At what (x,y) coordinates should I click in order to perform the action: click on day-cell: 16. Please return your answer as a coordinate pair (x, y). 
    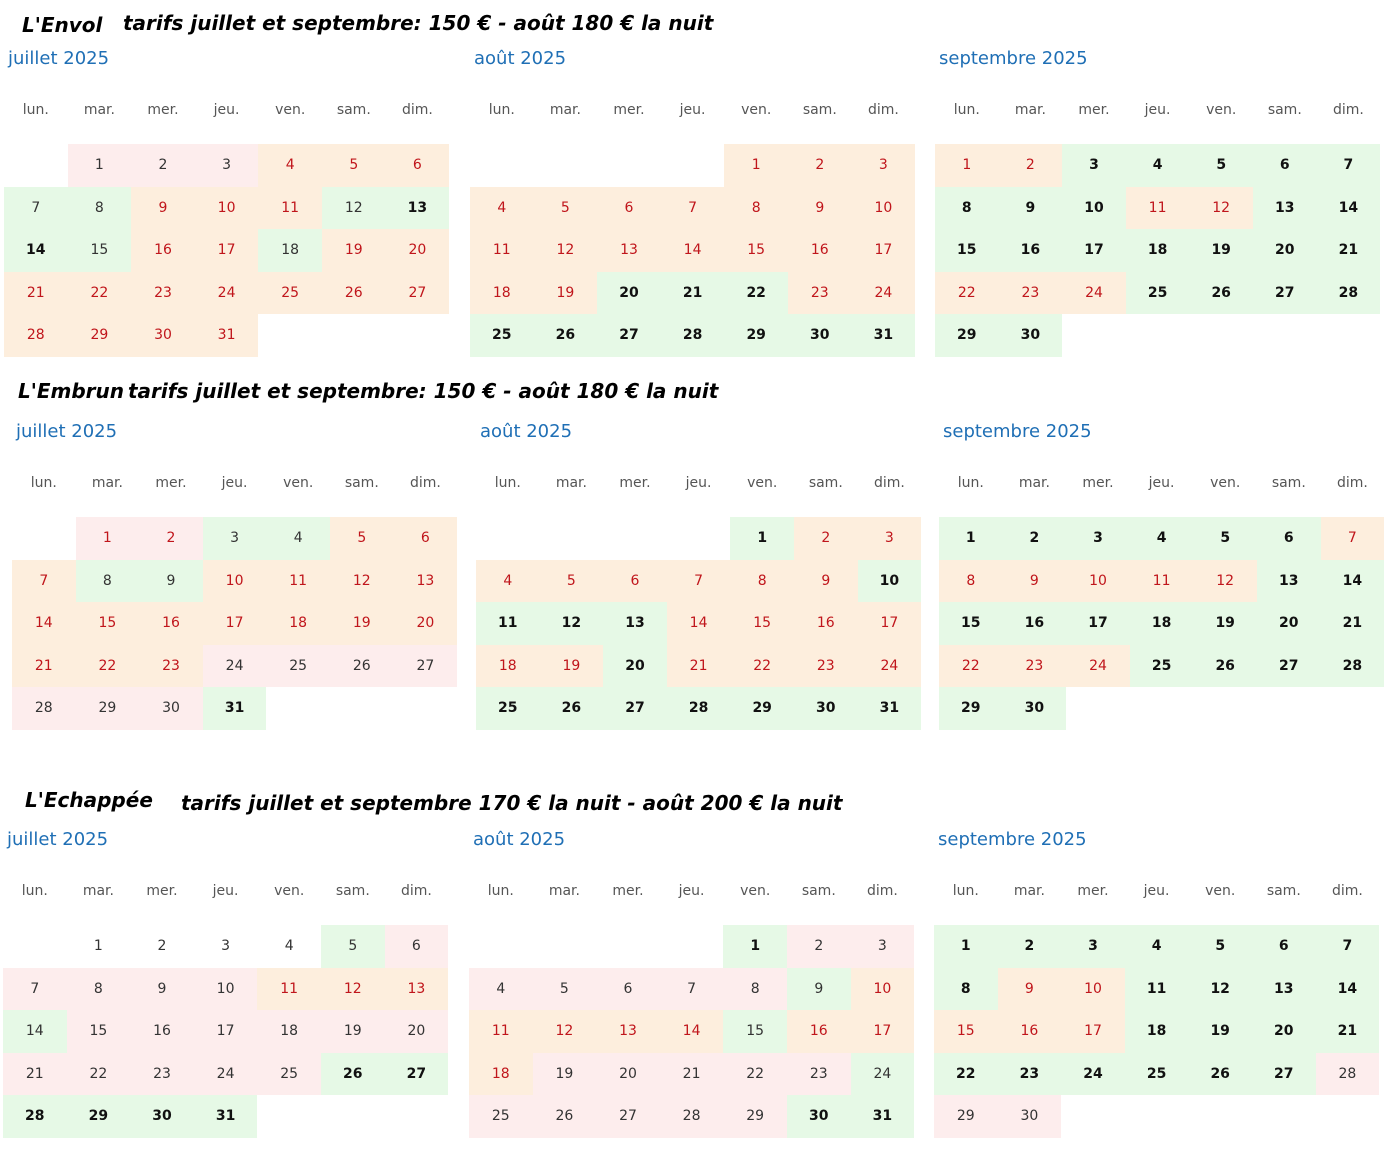
    Looking at the image, I should click on (826, 623).